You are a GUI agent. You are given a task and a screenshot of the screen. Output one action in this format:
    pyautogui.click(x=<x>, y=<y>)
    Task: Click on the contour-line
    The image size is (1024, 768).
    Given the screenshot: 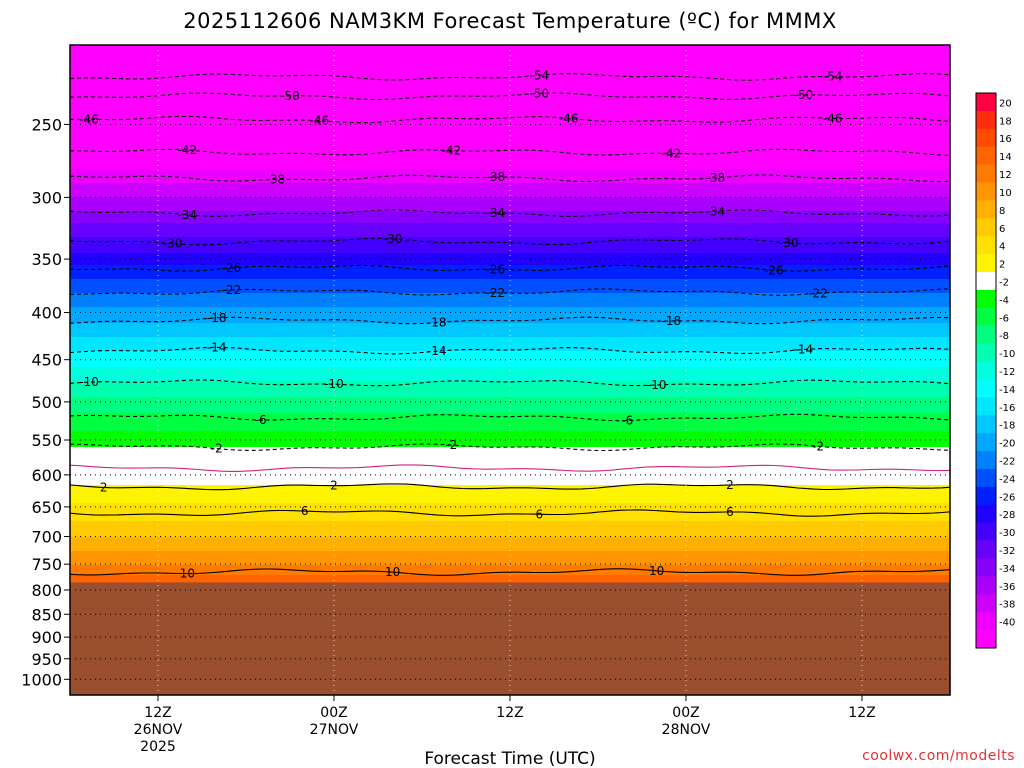 What is the action you would take?
    pyautogui.click(x=510, y=572)
    